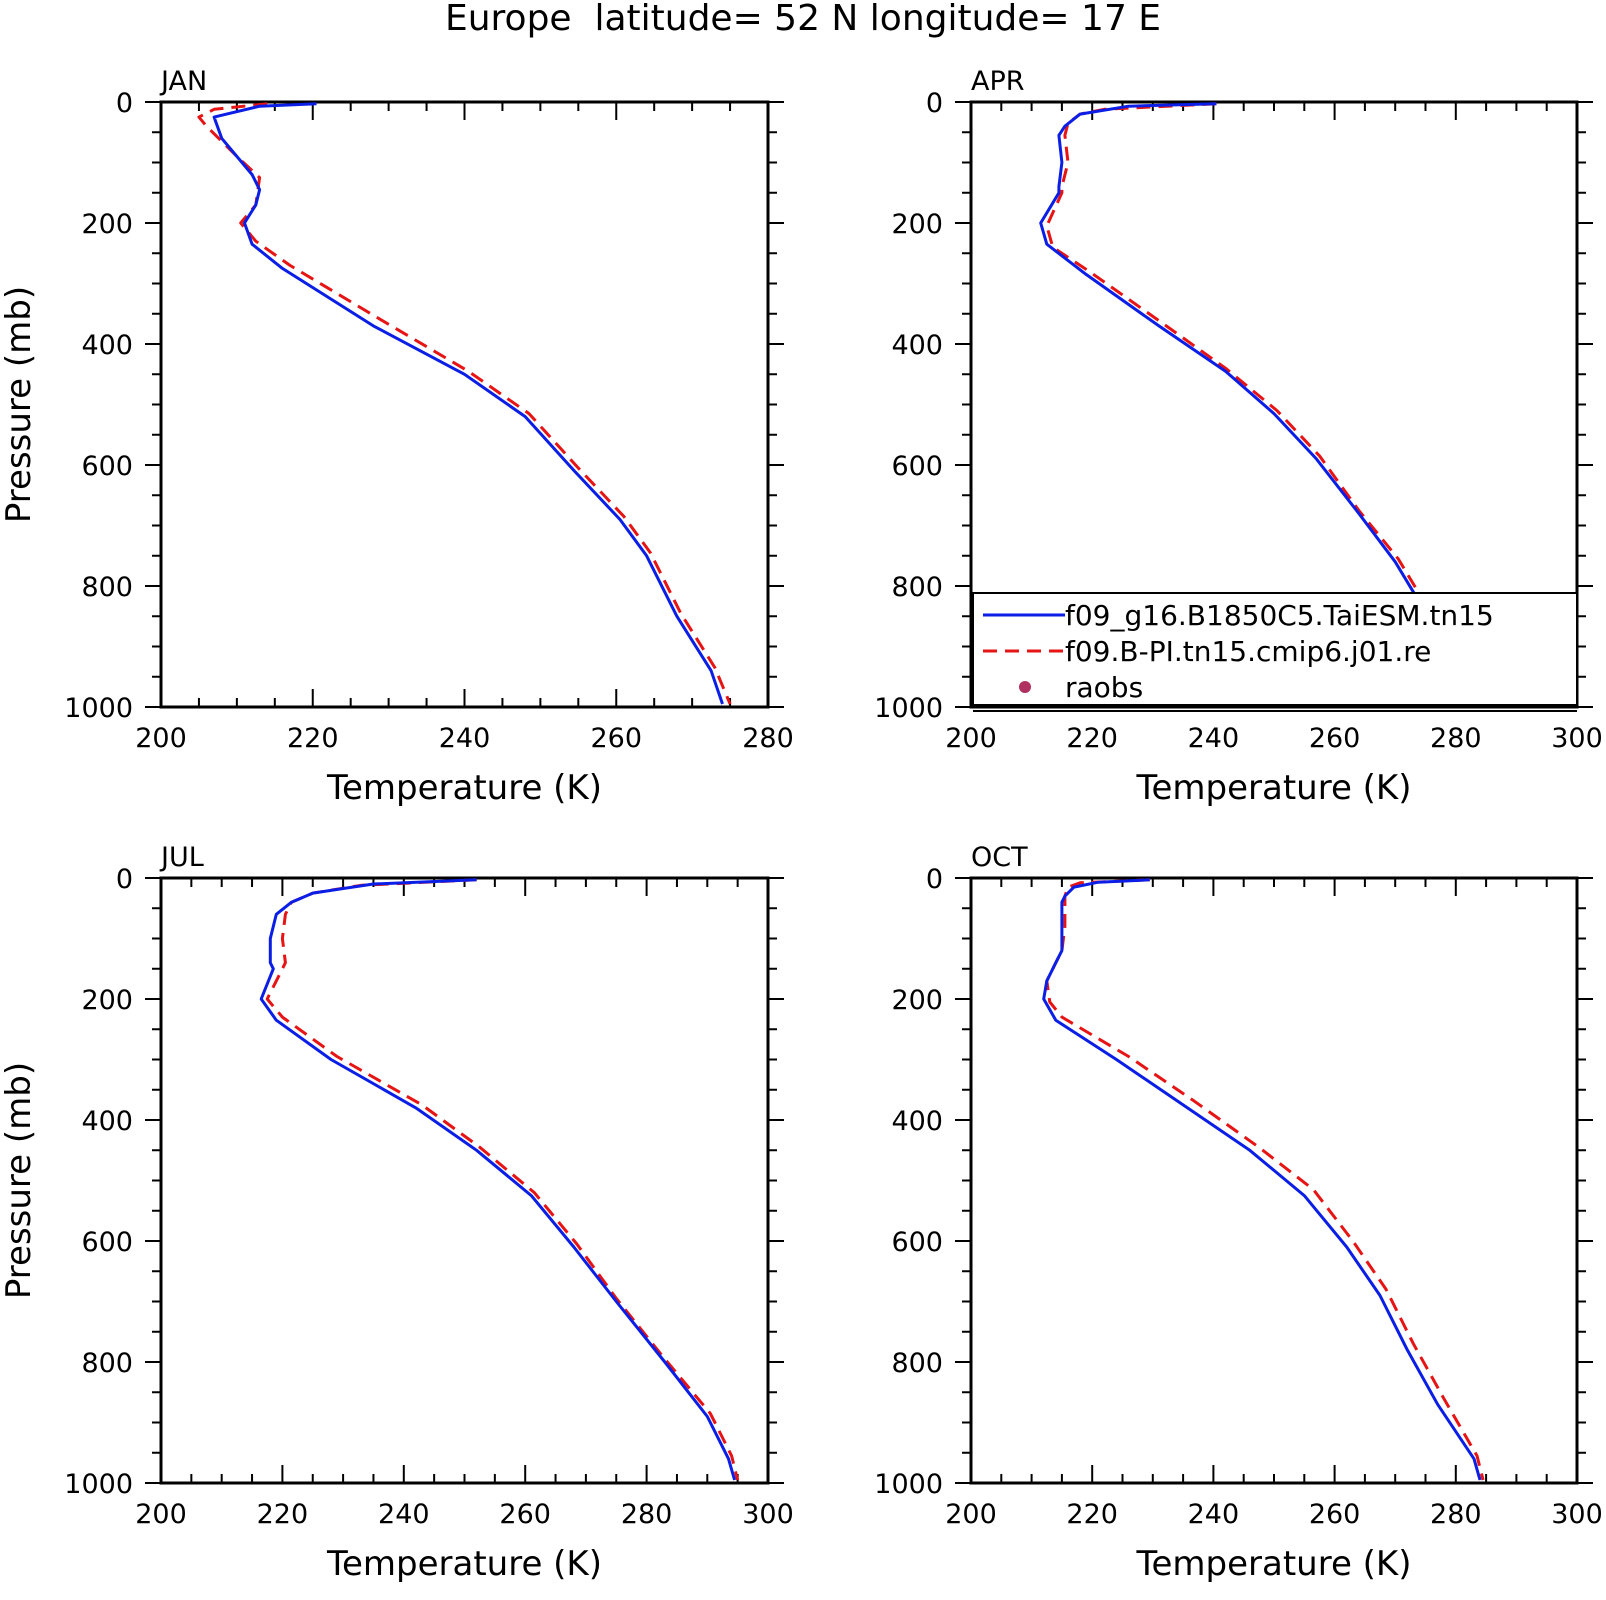 The height and width of the screenshot is (1600, 1606). Describe the element at coordinates (183, 81) in the screenshot. I see `panel-title: JAN` at that location.